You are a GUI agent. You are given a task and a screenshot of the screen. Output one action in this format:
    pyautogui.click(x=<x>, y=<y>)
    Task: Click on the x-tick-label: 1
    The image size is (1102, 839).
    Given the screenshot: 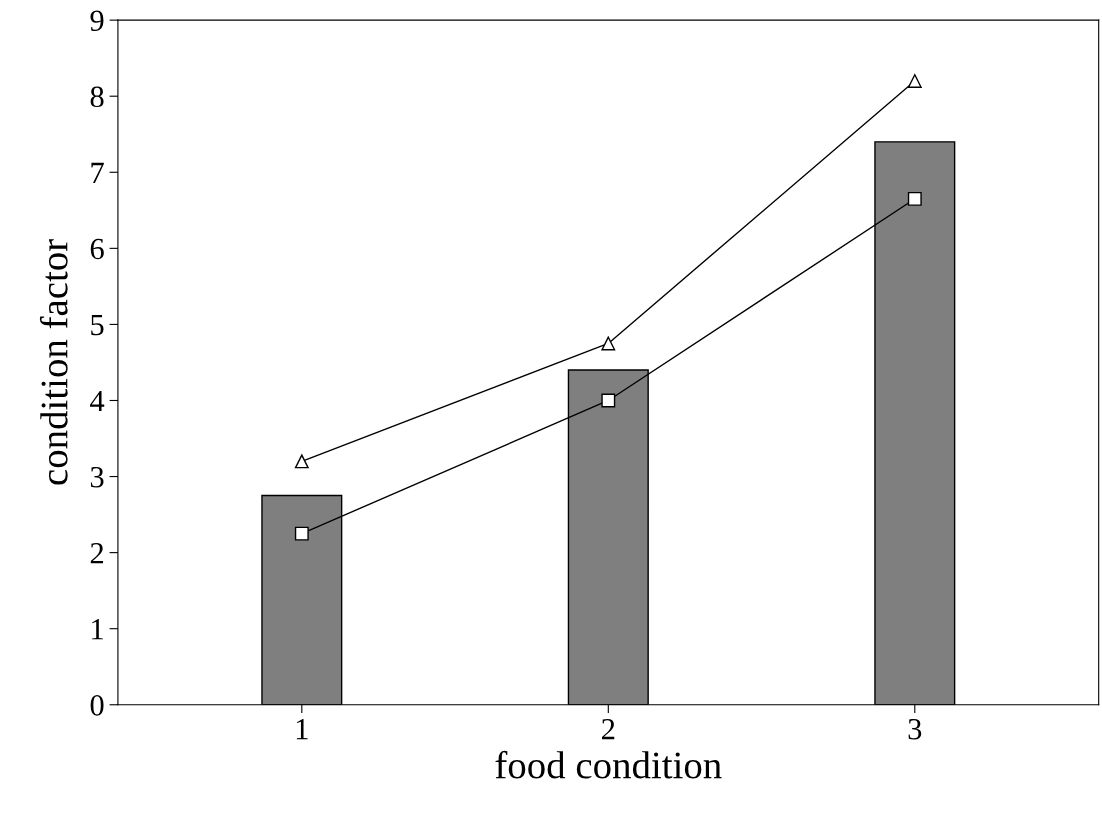 What is the action you would take?
    pyautogui.click(x=302, y=729)
    